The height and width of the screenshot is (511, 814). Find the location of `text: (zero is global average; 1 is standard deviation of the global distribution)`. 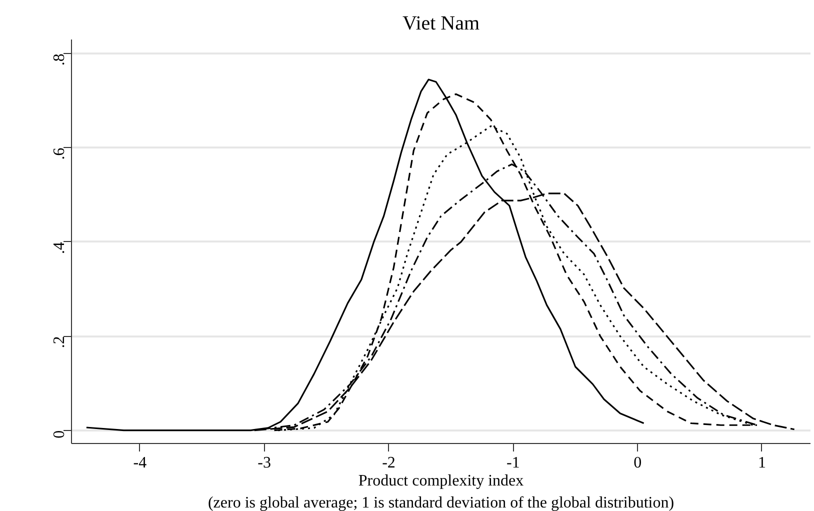

text: (zero is global average; 1 is standard deviation of the global distribution) is located at coordinates (441, 502).